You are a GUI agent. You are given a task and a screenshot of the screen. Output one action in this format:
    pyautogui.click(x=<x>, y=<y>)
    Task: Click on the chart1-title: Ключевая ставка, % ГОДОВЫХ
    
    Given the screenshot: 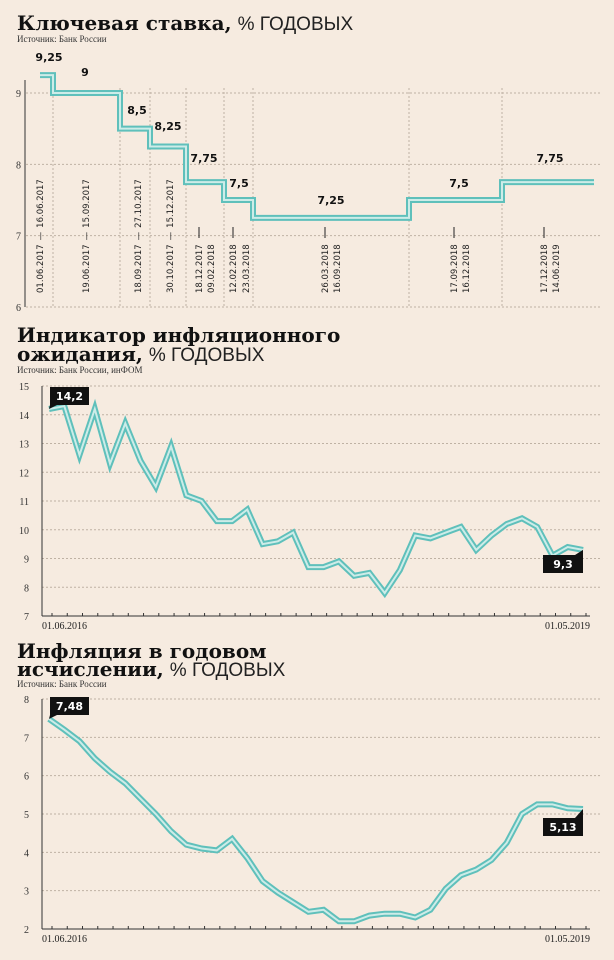 What is the action you would take?
    pyautogui.click(x=185, y=23)
    